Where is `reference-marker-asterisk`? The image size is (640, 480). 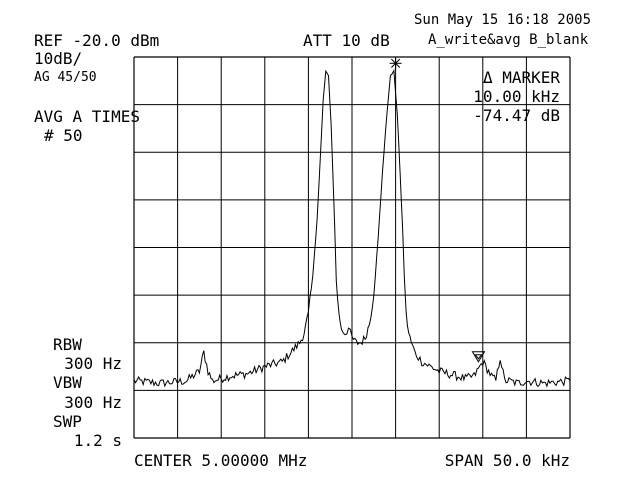 reference-marker-asterisk is located at coordinates (395, 63).